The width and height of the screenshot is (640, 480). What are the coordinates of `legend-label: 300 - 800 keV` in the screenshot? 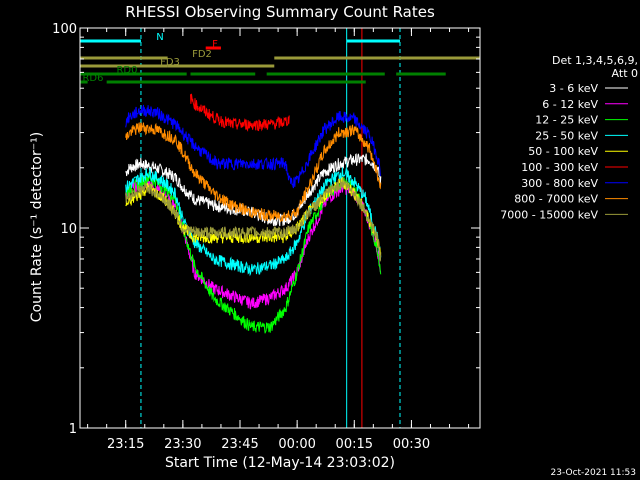 It's located at (559, 183).